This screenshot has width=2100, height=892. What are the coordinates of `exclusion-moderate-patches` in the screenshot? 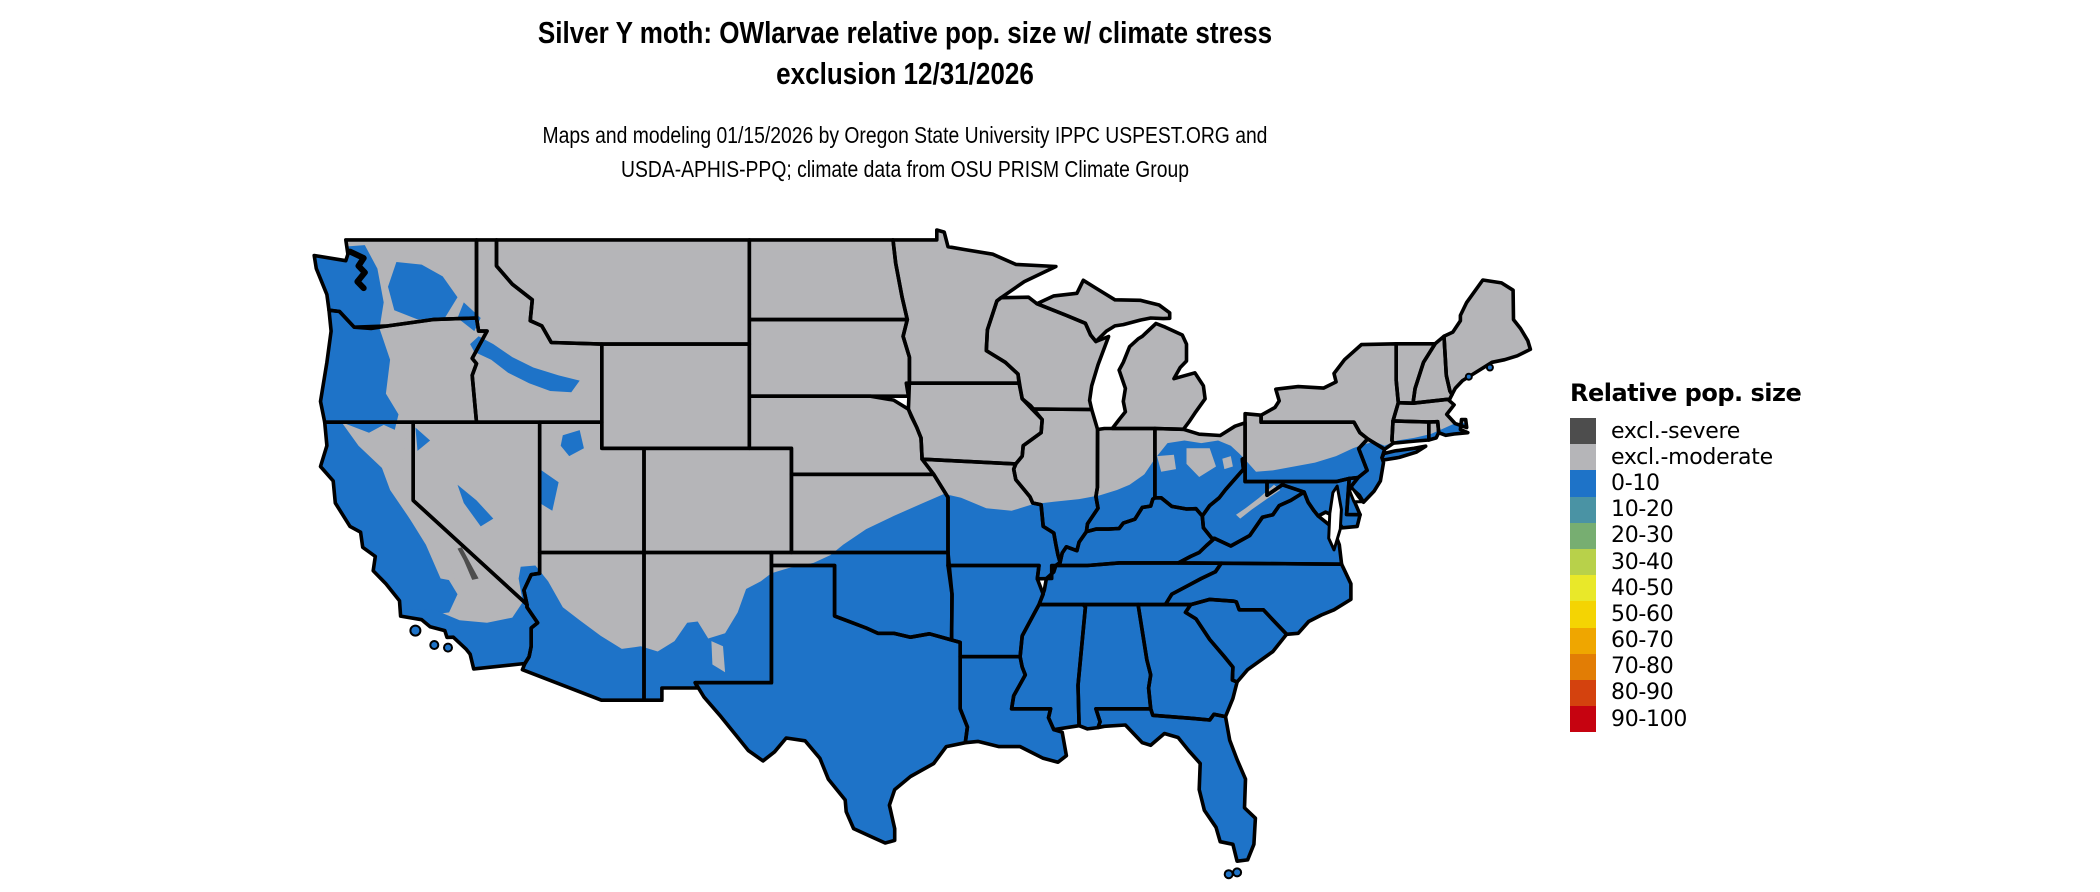 It's located at (811, 547).